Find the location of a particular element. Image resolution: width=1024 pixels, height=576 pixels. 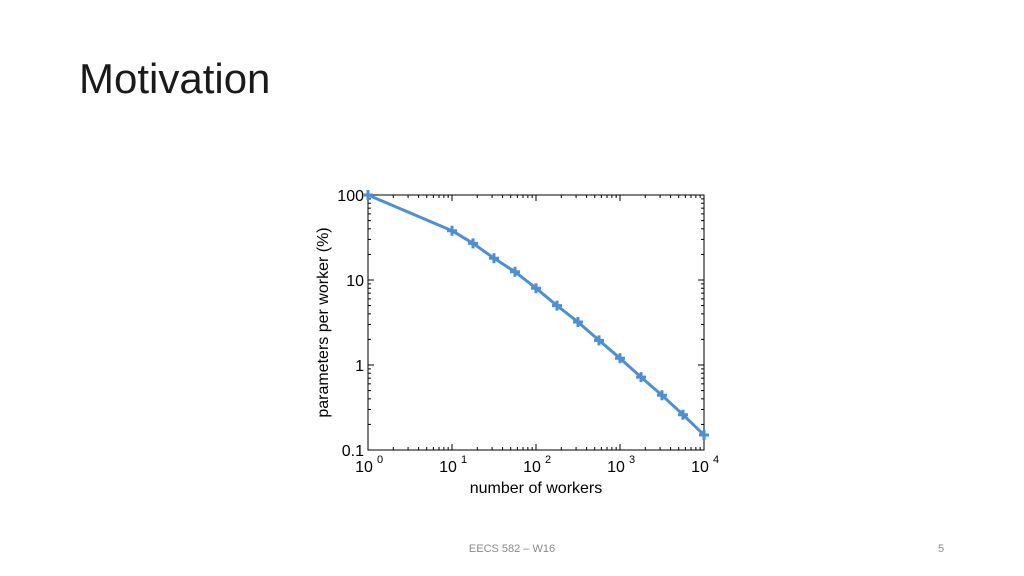

y-tick-label: 100 is located at coordinates (350, 196).